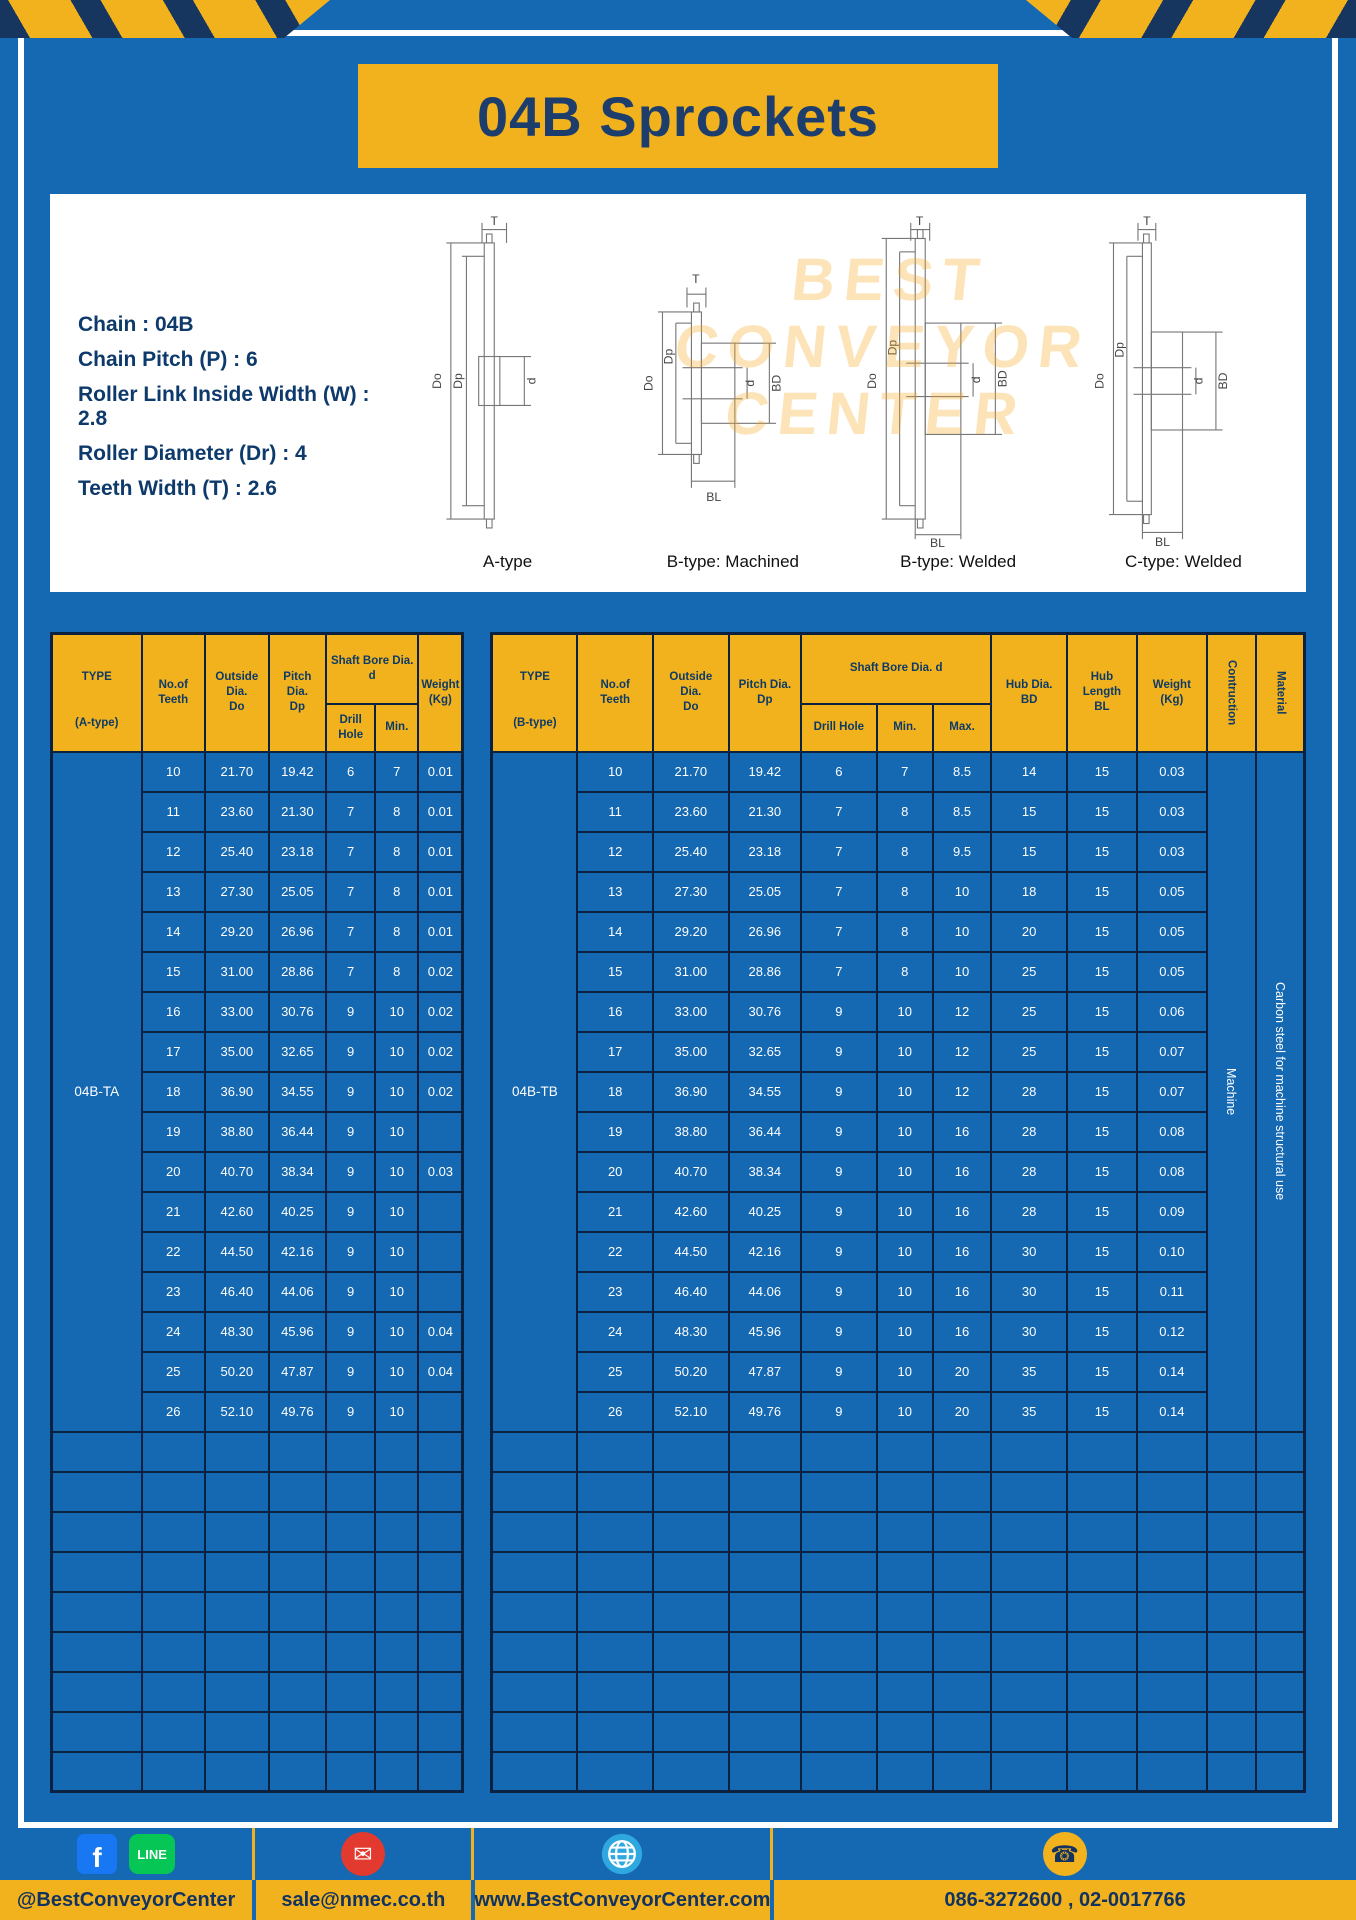 This screenshot has width=1356, height=1920. I want to click on col-shaft-bore: Shaft Bore Dia. d, so click(372, 668).